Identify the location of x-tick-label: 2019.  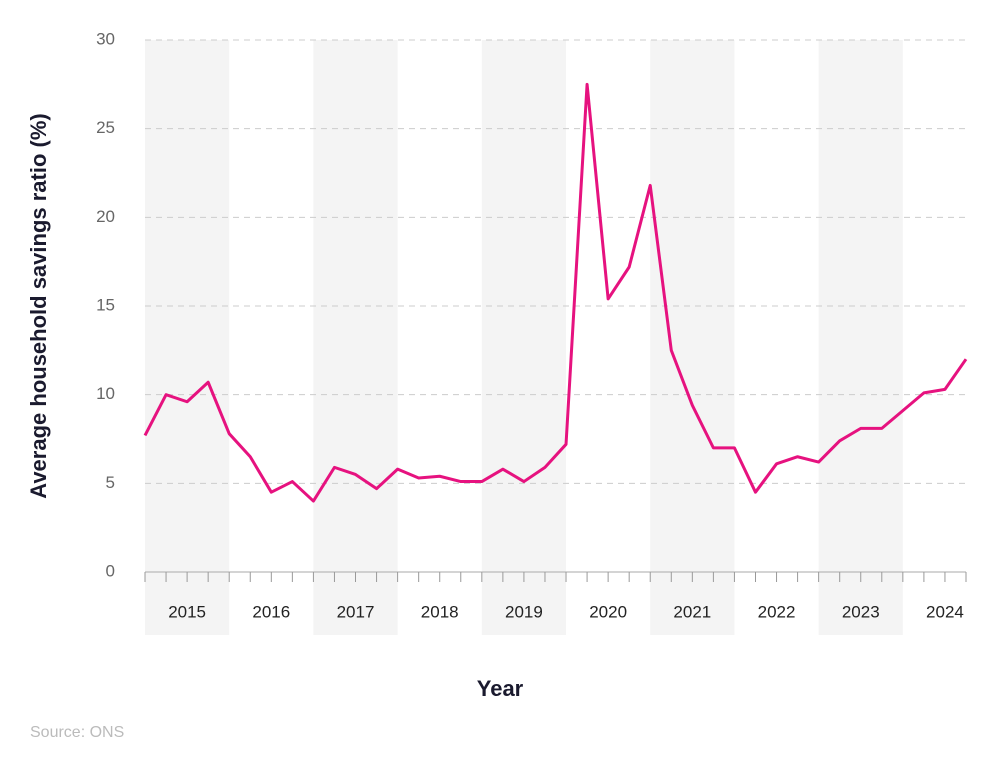
(524, 611).